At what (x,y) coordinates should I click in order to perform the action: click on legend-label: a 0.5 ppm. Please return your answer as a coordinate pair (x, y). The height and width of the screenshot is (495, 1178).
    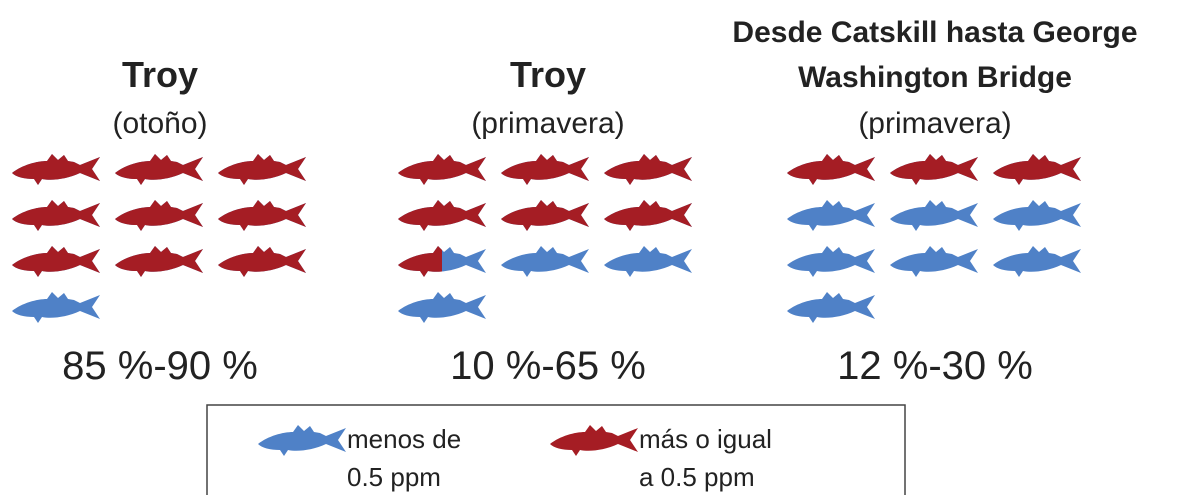
    Looking at the image, I should click on (697, 477).